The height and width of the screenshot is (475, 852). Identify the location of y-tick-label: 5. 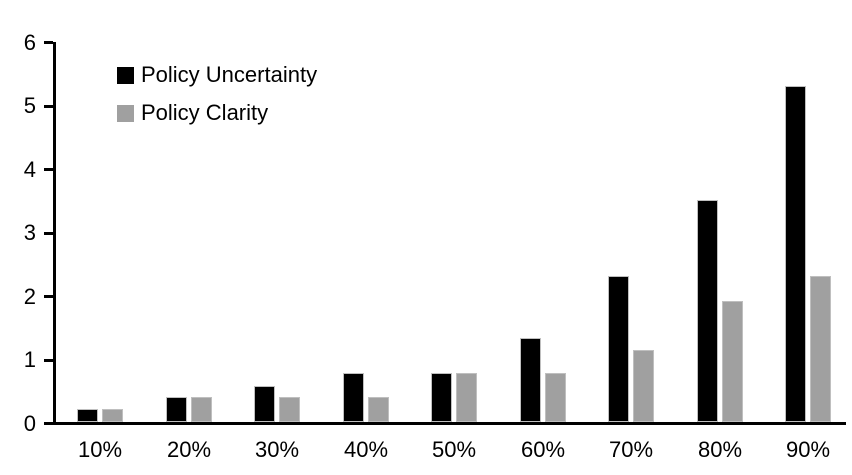
(29, 106).